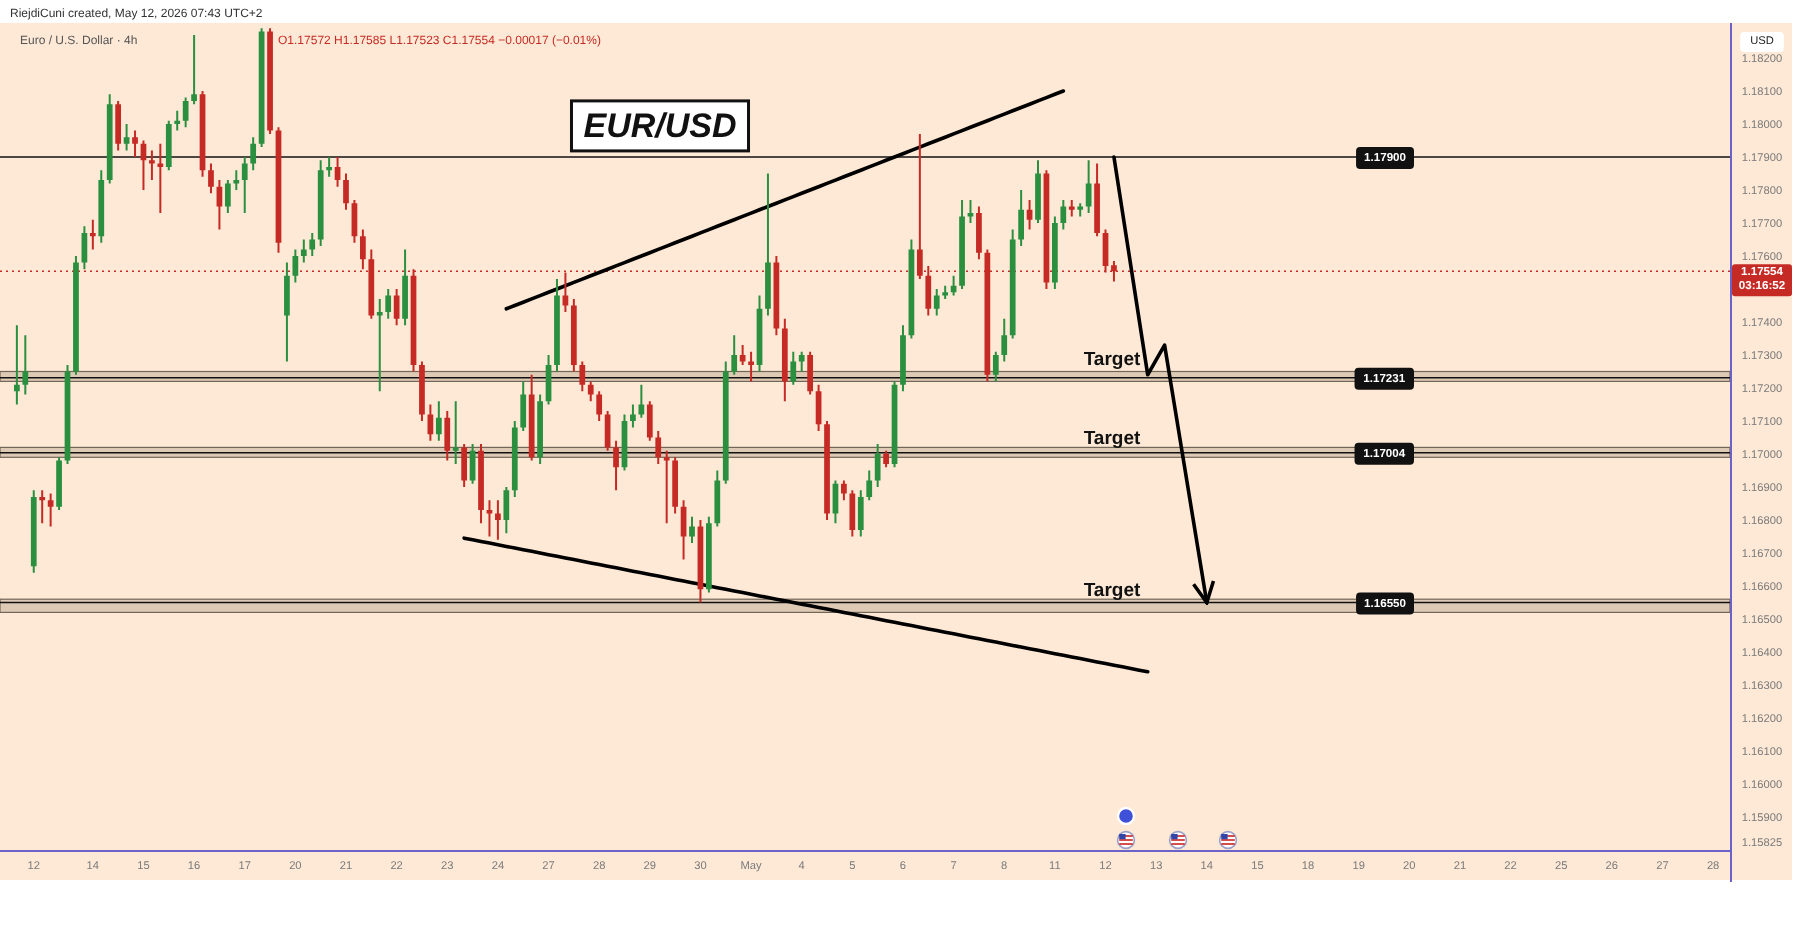  Describe the element at coordinates (660, 125) in the screenshot. I see `text: EUR/USD` at that location.